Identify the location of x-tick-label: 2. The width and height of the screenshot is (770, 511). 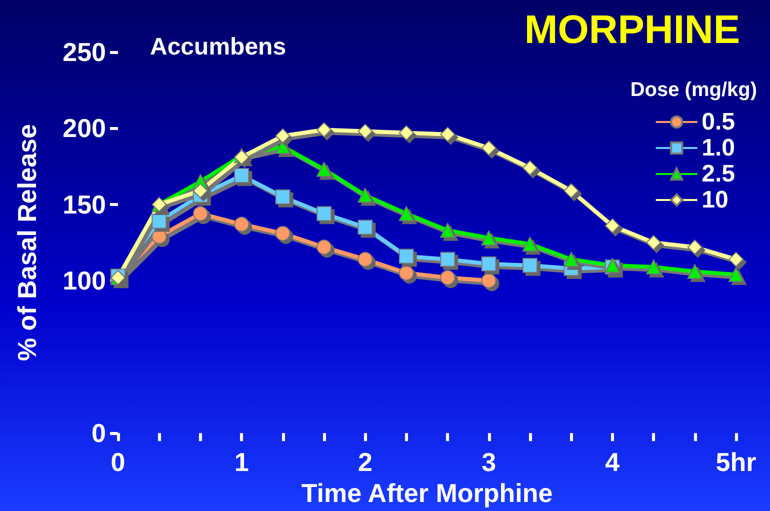
(365, 462).